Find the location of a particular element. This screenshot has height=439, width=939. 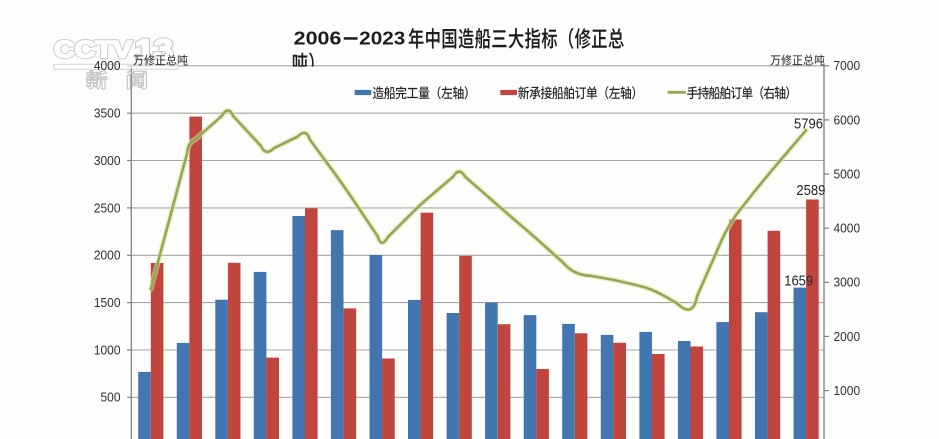

svg-text: 1659 is located at coordinates (798, 280).